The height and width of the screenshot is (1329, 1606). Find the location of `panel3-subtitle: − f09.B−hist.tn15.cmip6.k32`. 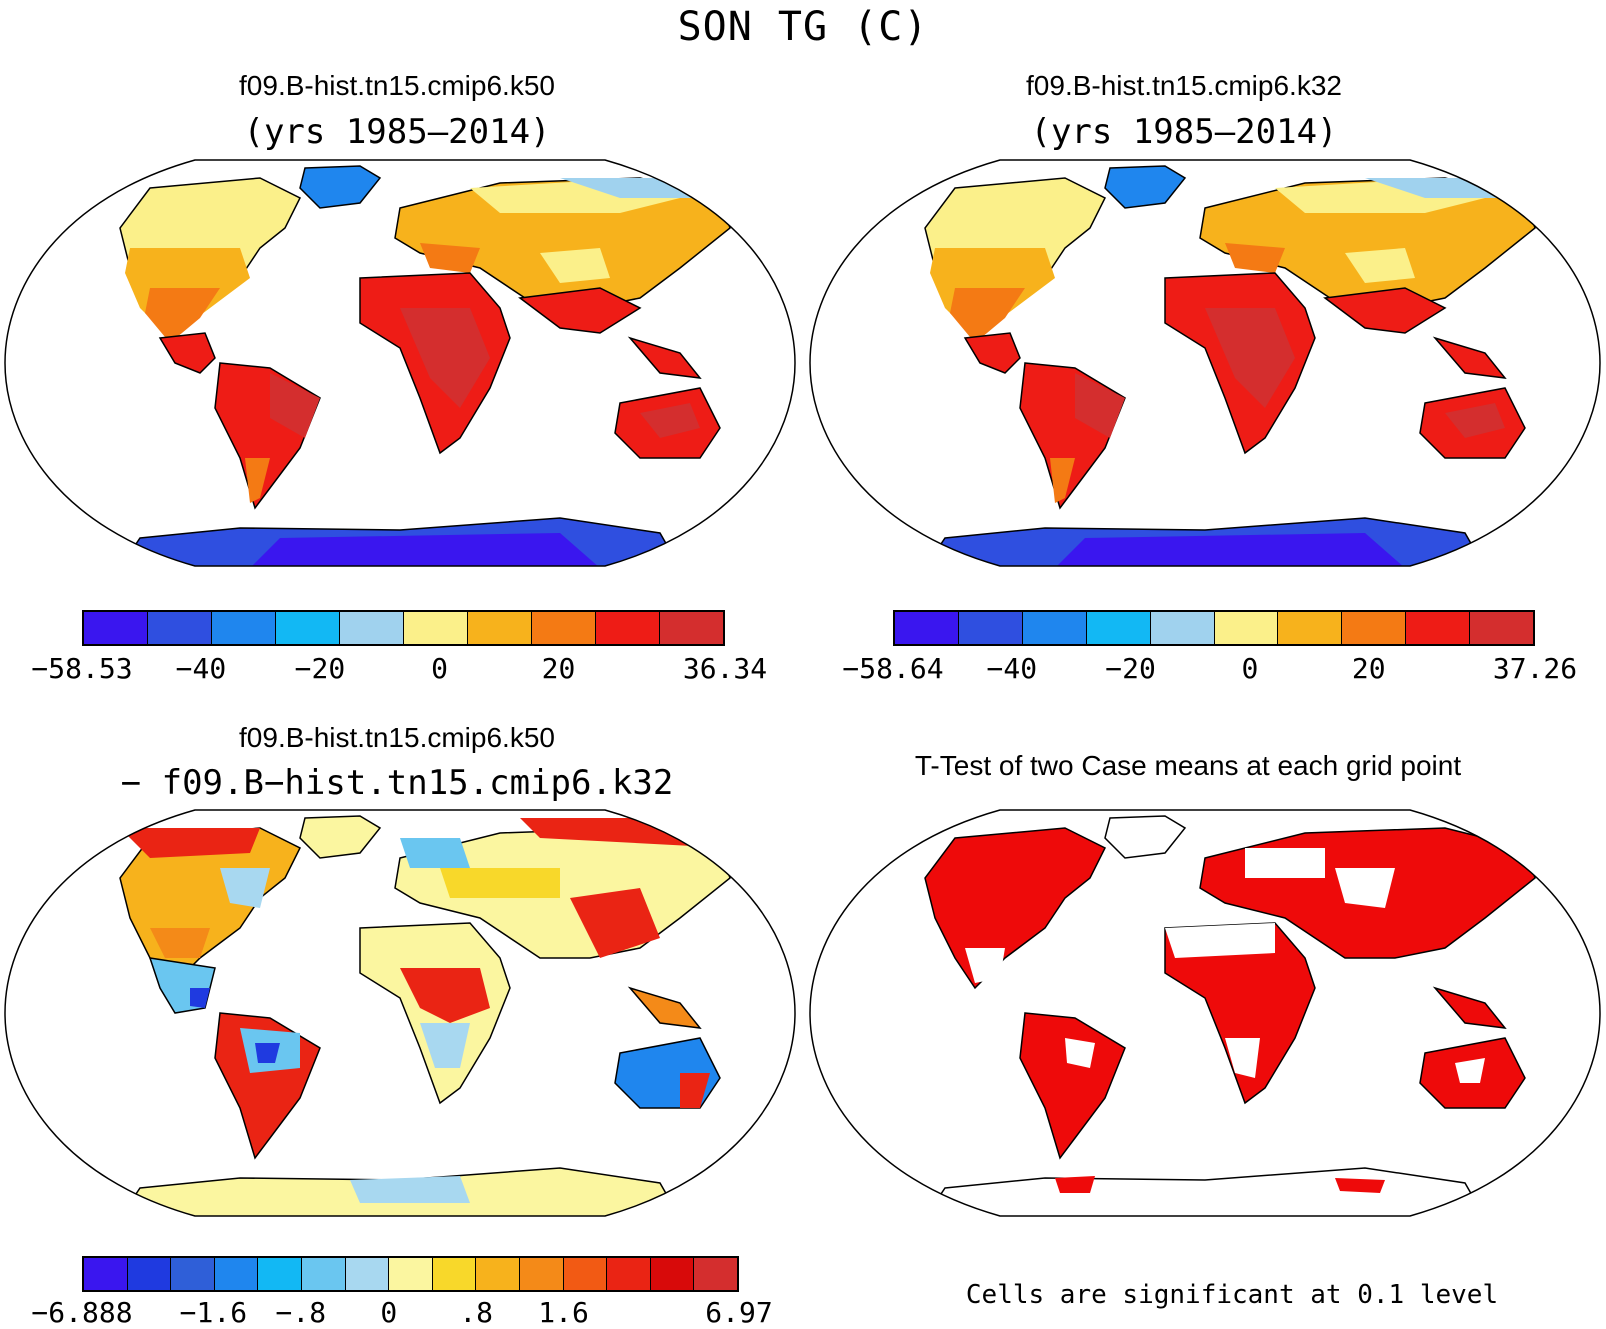

panel3-subtitle: − f09.B−hist.tn15.cmip6.k32 is located at coordinates (397, 783).